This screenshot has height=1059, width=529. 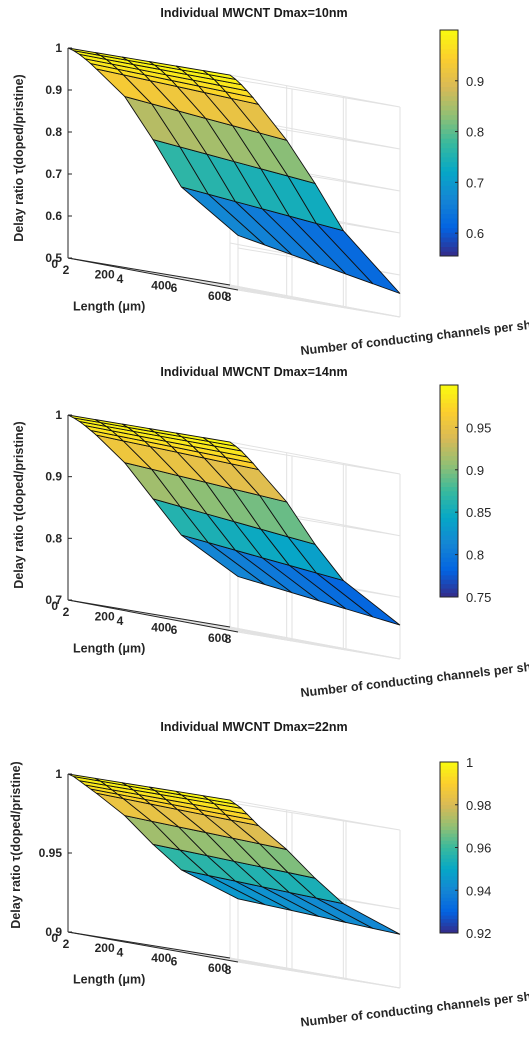 What do you see at coordinates (253, 372) in the screenshot?
I see `chart-title: Individual MWCNT Dmax=14nm` at bounding box center [253, 372].